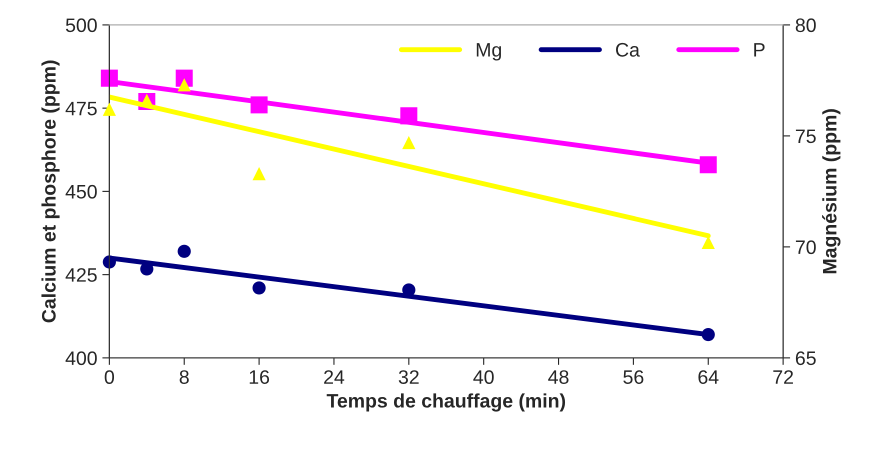  I want to click on y2-tick-label: 75, so click(806, 137).